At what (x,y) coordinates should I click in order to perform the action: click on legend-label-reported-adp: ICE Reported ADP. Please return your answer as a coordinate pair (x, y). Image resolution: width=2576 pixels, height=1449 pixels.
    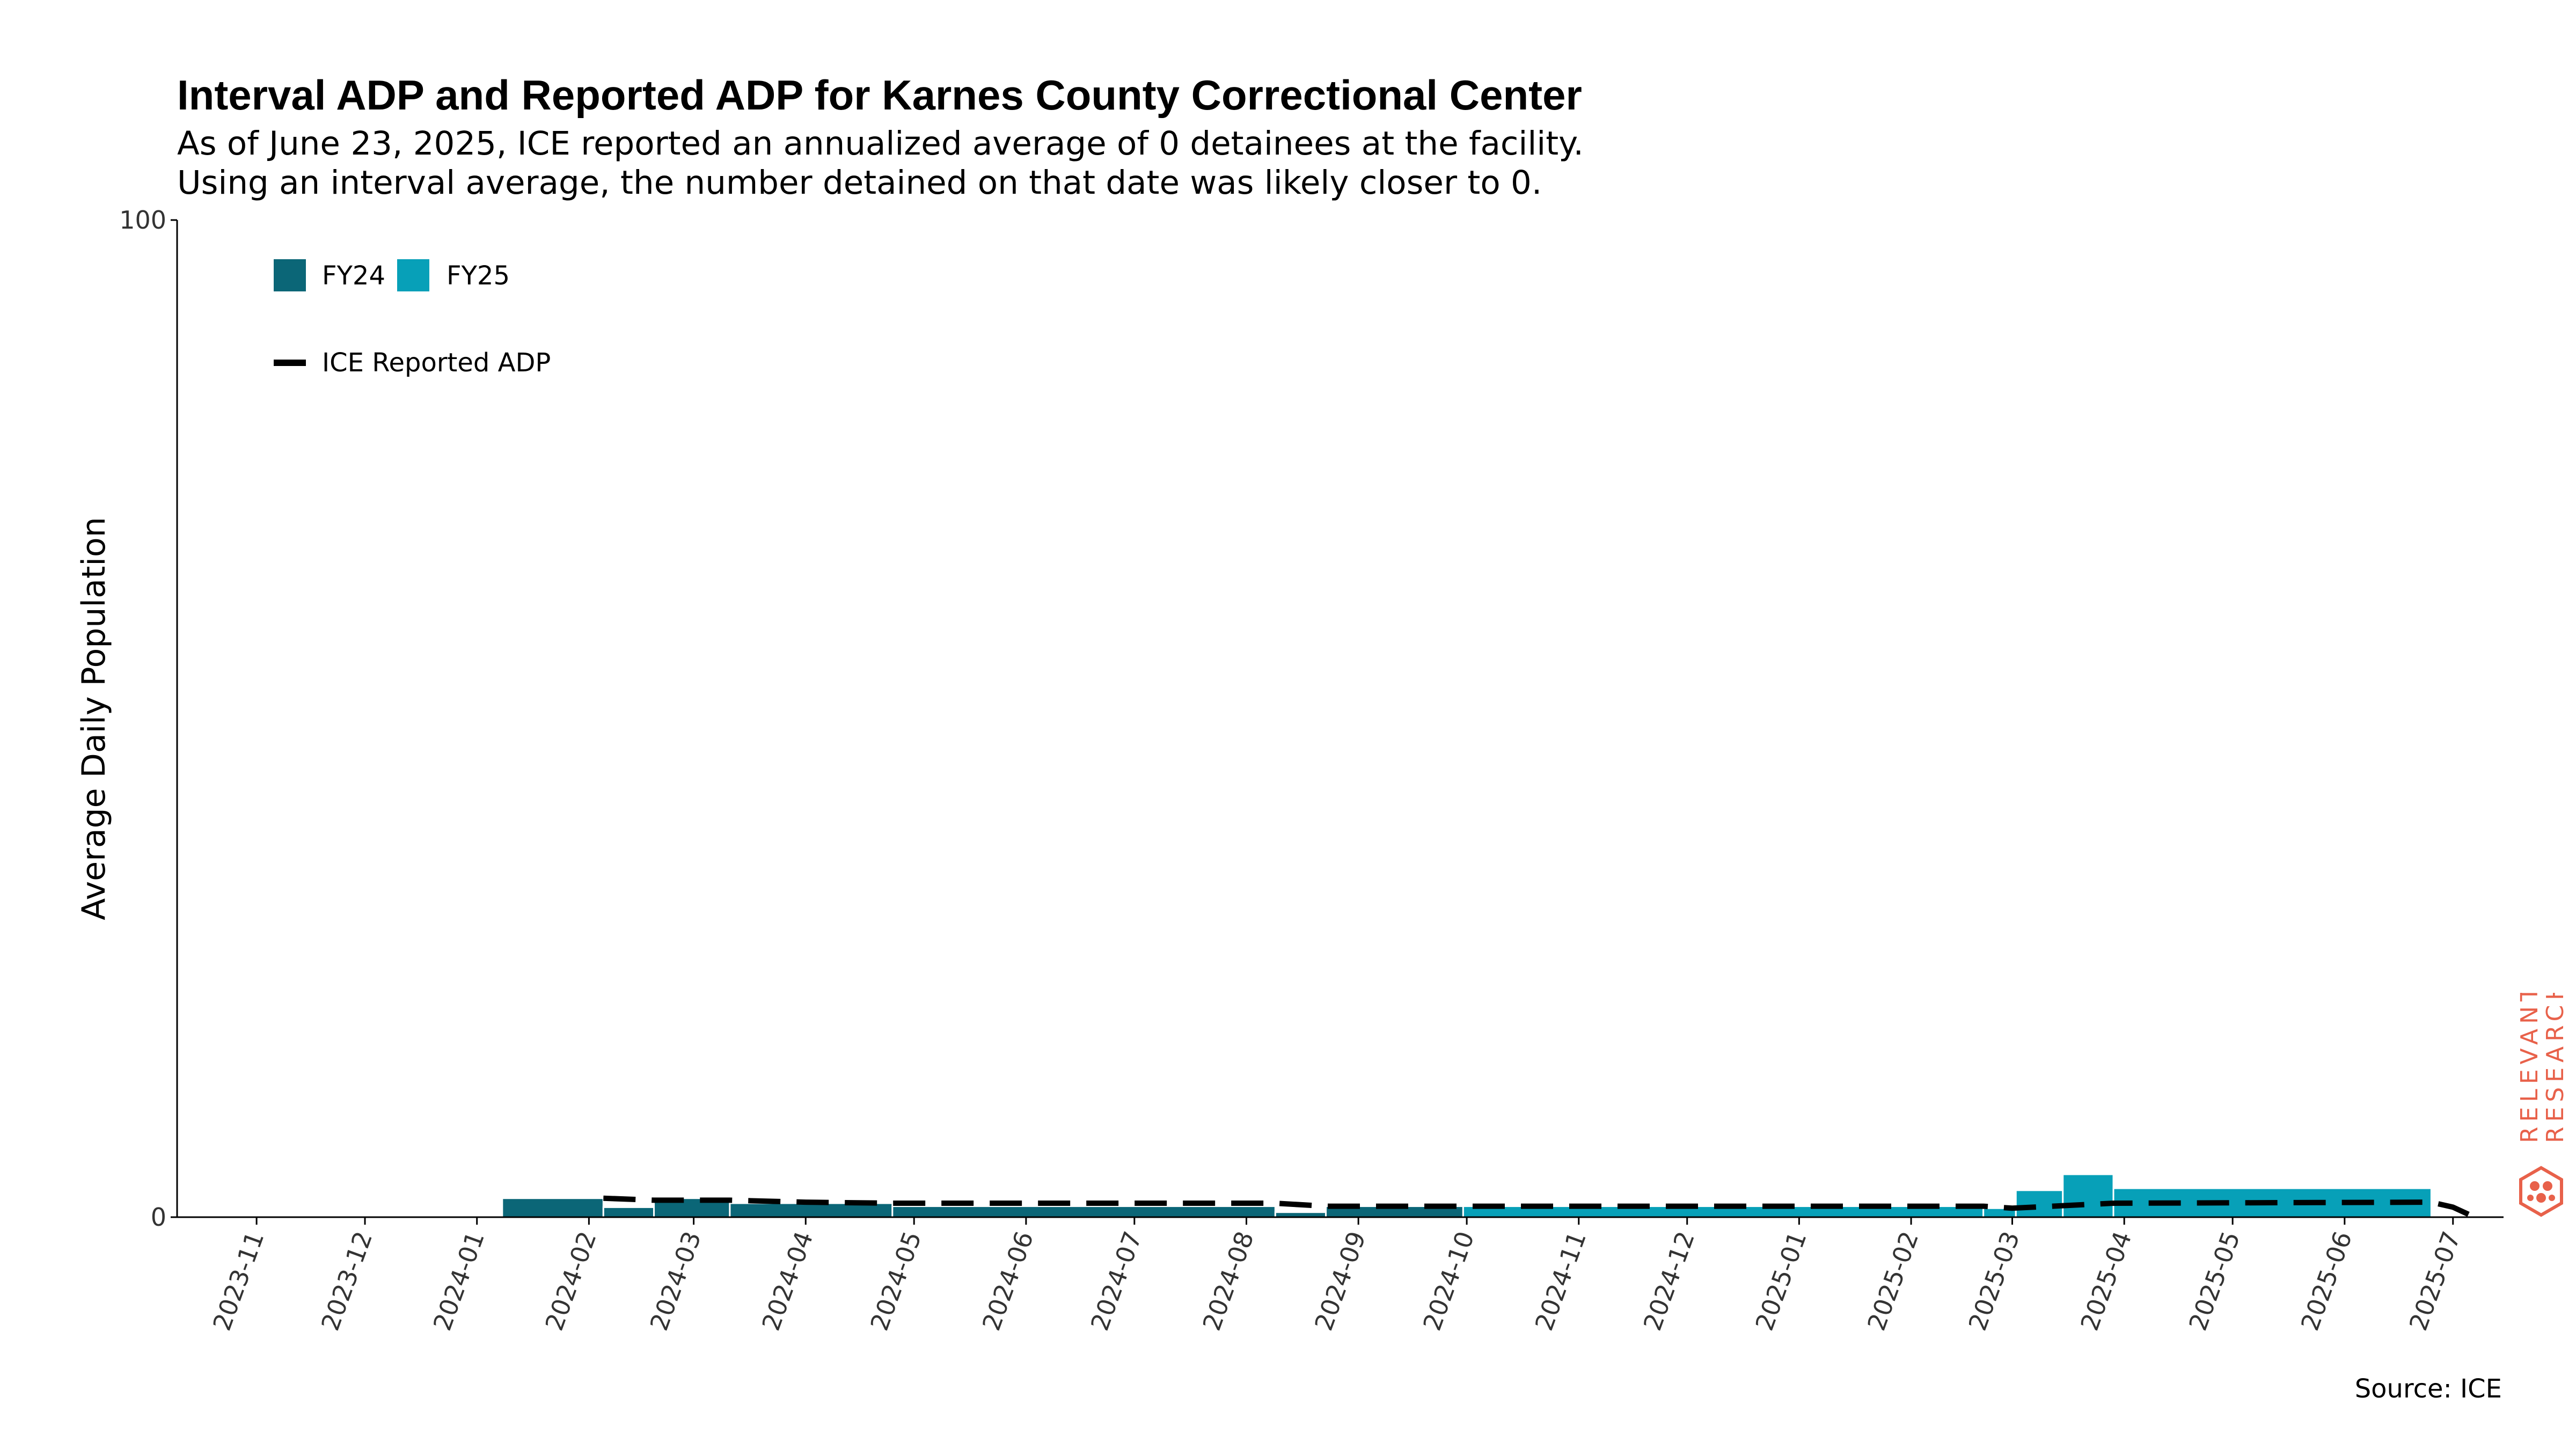
    Looking at the image, I should click on (436, 363).